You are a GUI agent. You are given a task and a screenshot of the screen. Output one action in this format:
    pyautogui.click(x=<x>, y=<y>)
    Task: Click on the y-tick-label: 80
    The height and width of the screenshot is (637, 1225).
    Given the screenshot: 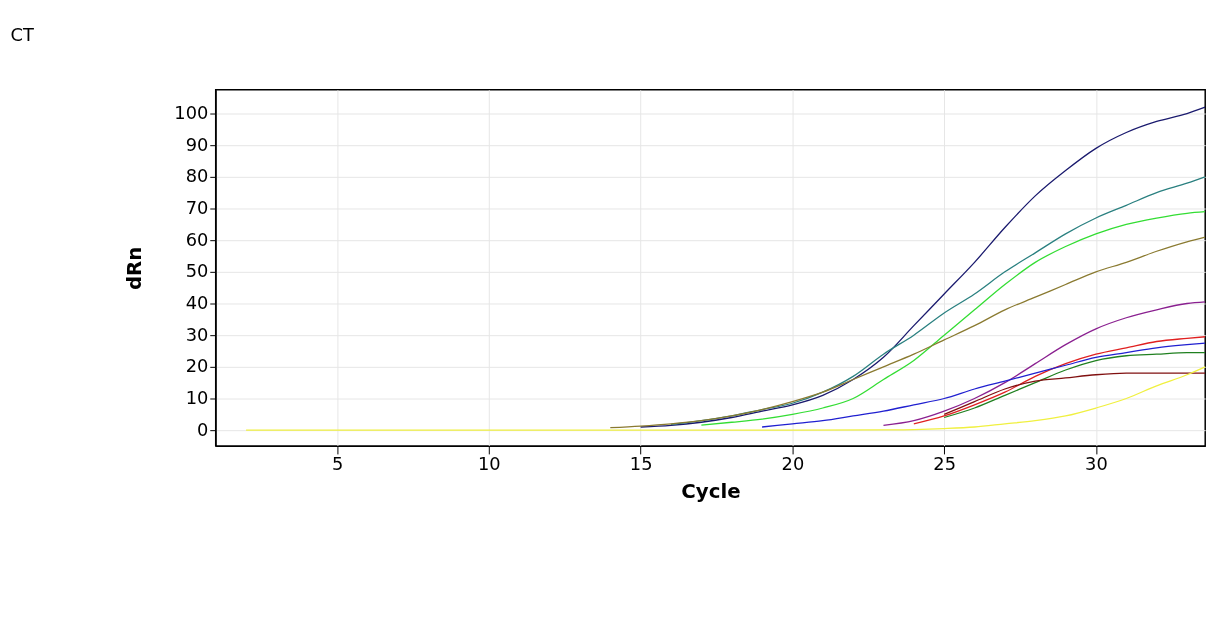 What is the action you would take?
    pyautogui.click(x=197, y=176)
    